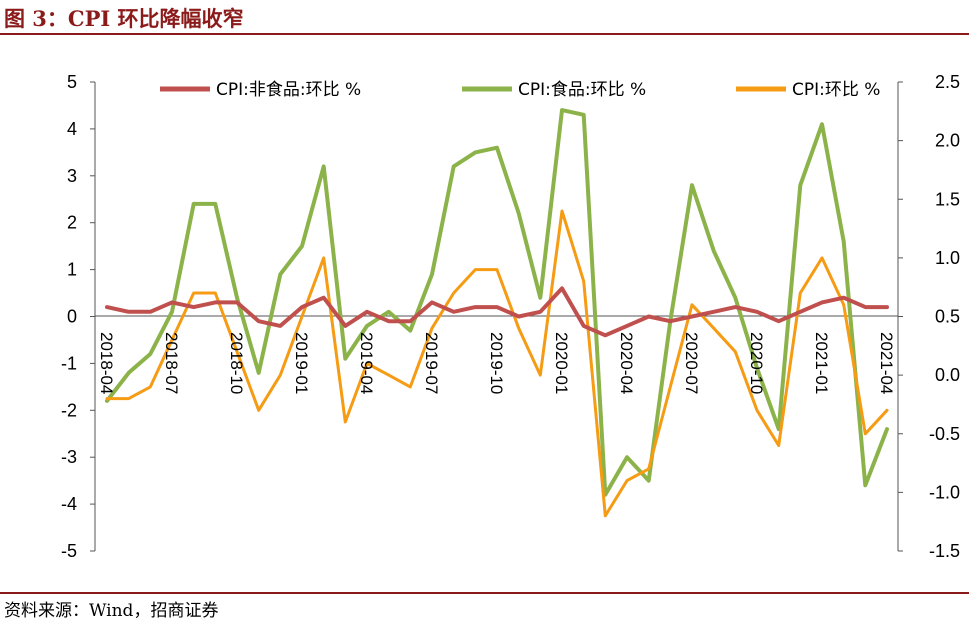  Describe the element at coordinates (836, 90) in the screenshot. I see `legend-label-2: CPI:环比 %` at that location.